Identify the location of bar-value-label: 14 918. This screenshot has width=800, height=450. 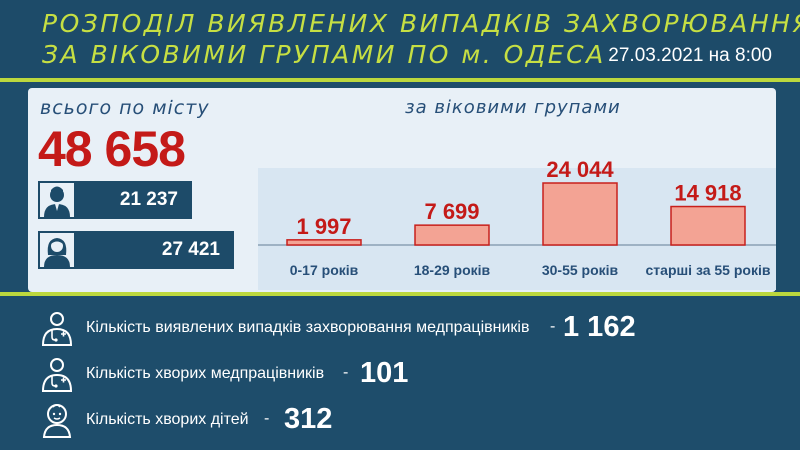
(707, 193).